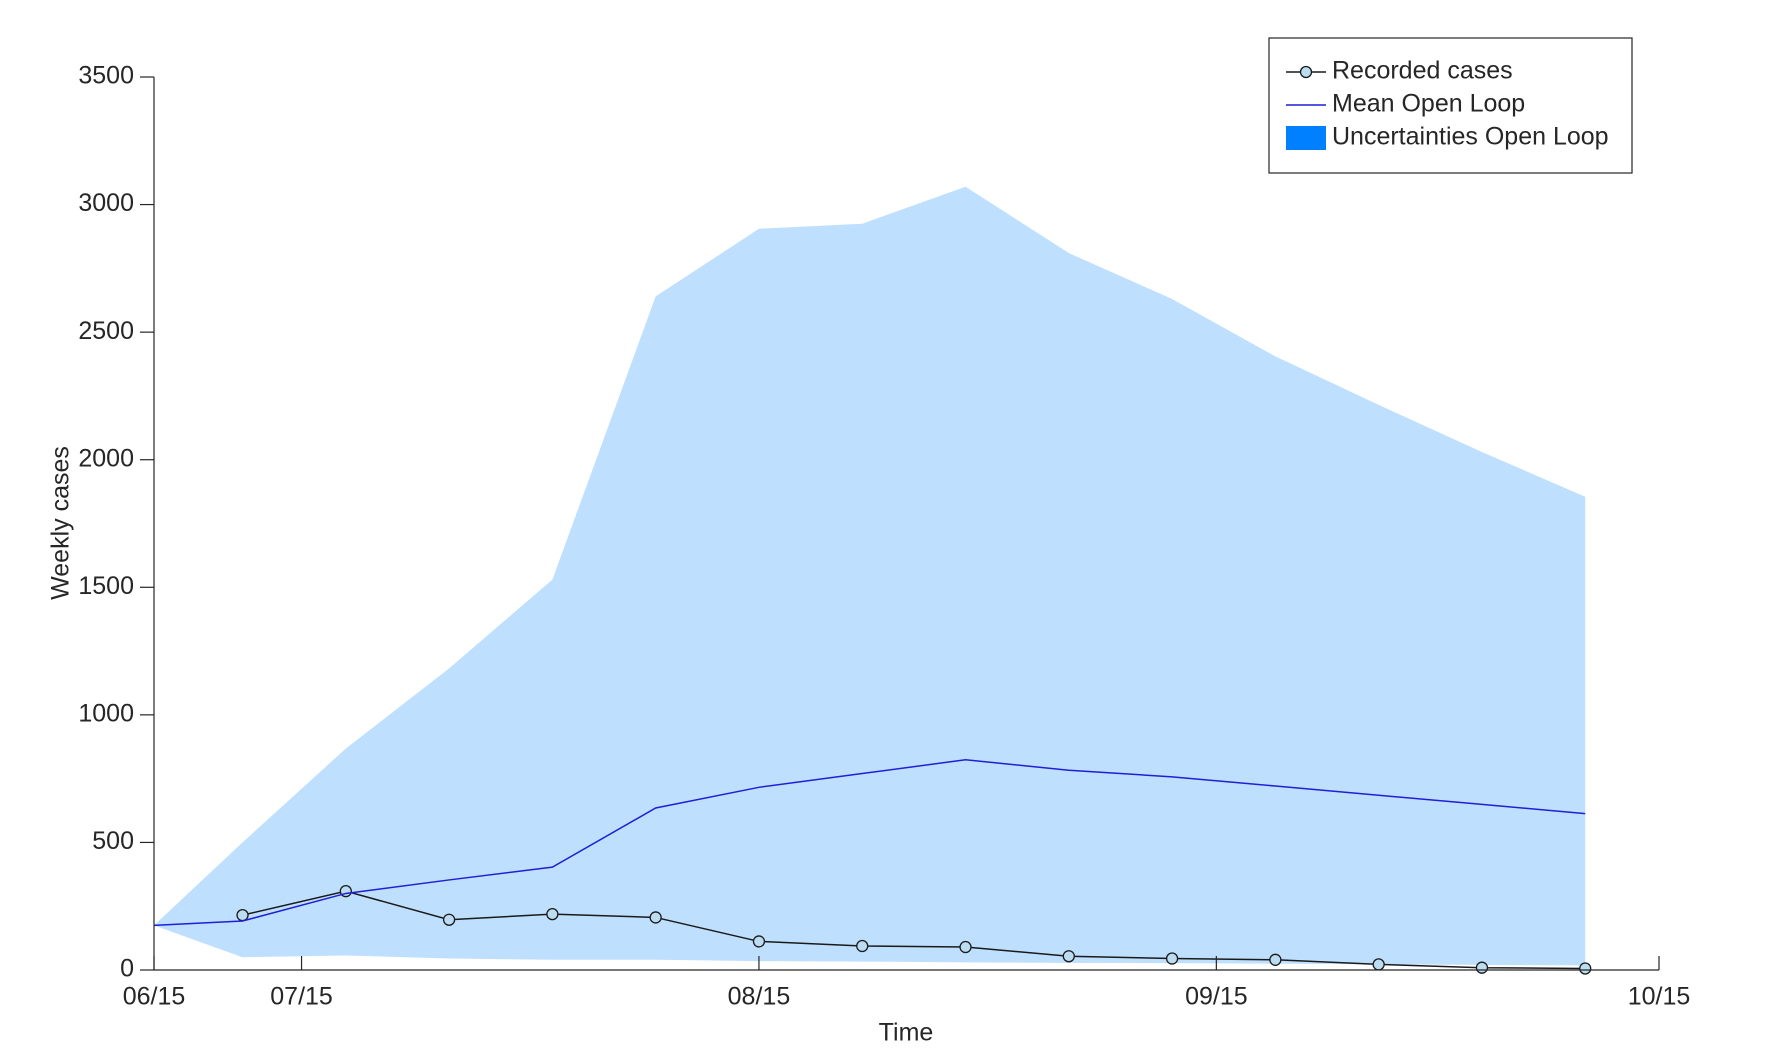  Describe the element at coordinates (759, 997) in the screenshot. I see `x-tick-label: 08/15` at that location.